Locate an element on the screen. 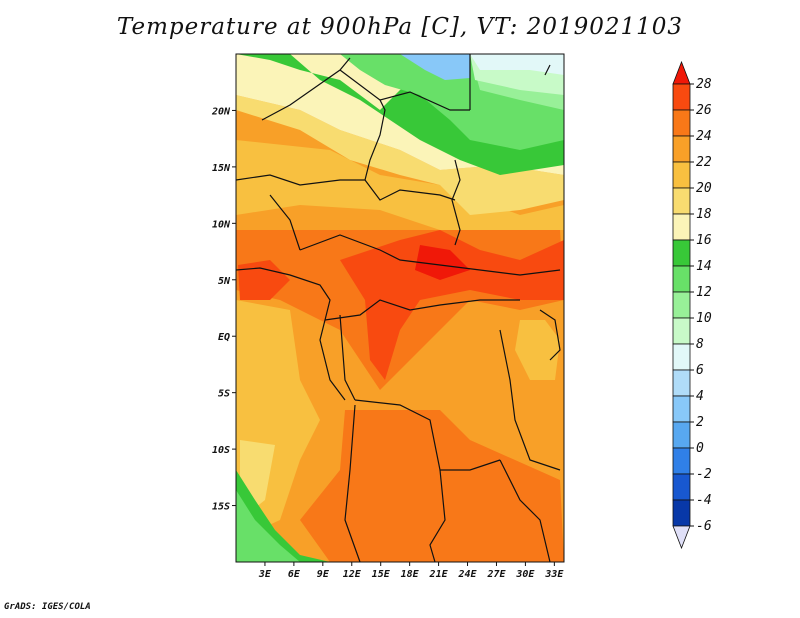  lat-tick-label: 15N is located at coordinates (221, 168).